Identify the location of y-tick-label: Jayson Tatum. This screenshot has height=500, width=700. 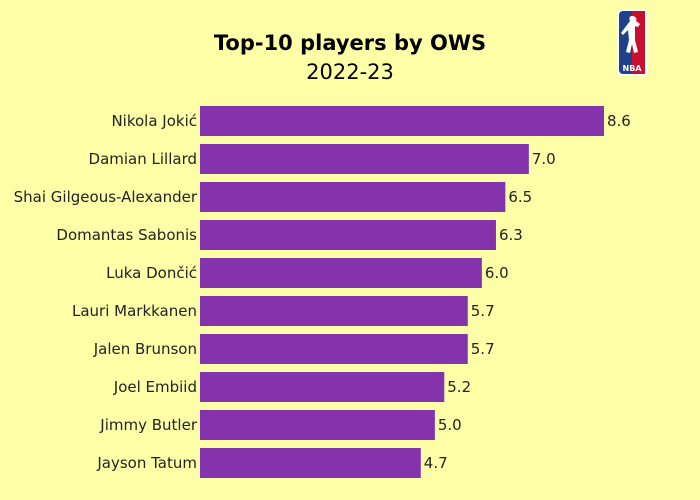
(146, 463).